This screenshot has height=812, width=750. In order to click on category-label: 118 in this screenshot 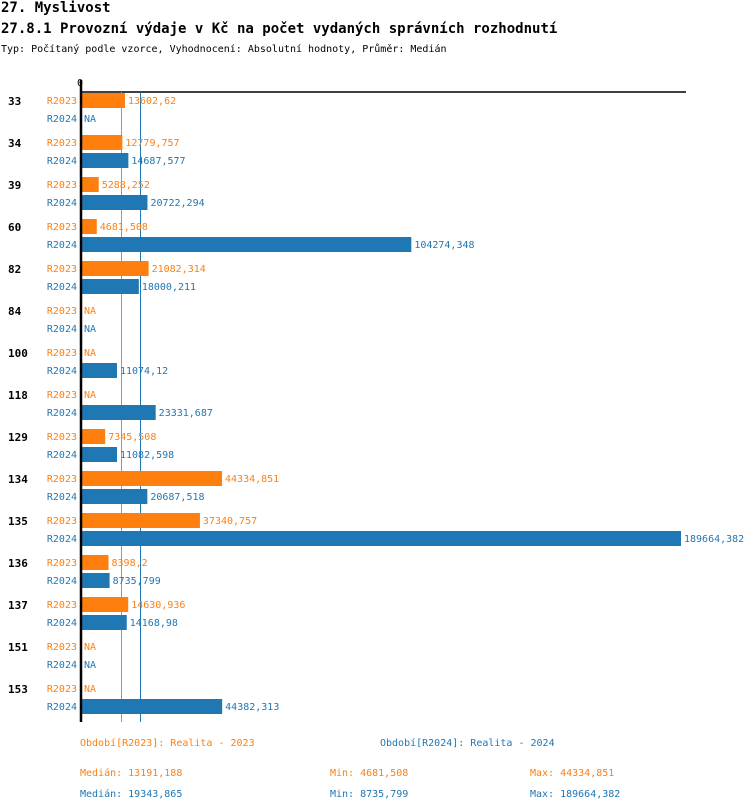, I will do `click(18, 395)`.